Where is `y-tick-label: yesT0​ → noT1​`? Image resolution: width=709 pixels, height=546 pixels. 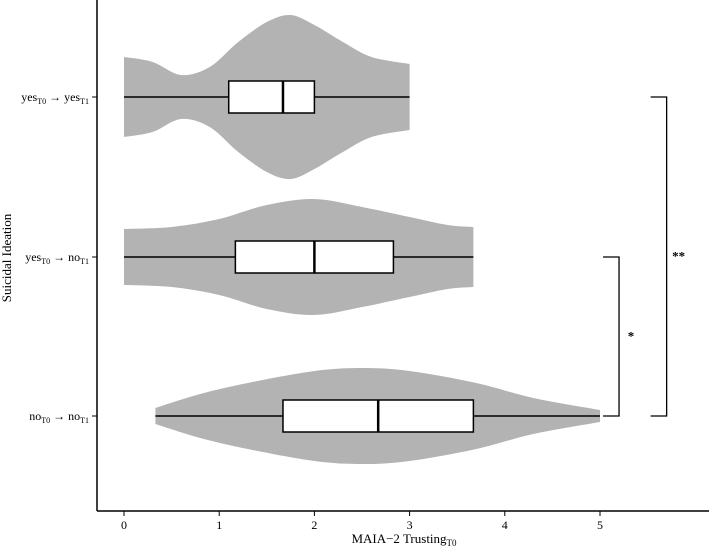
y-tick-label: yesT0​ → noT1​ is located at coordinates (57, 258).